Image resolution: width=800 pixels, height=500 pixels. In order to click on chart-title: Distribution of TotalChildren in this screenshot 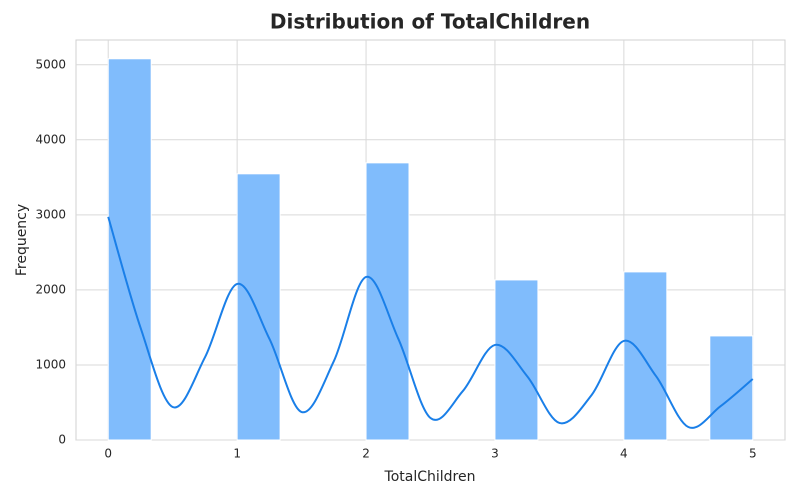, I will do `click(430, 22)`.